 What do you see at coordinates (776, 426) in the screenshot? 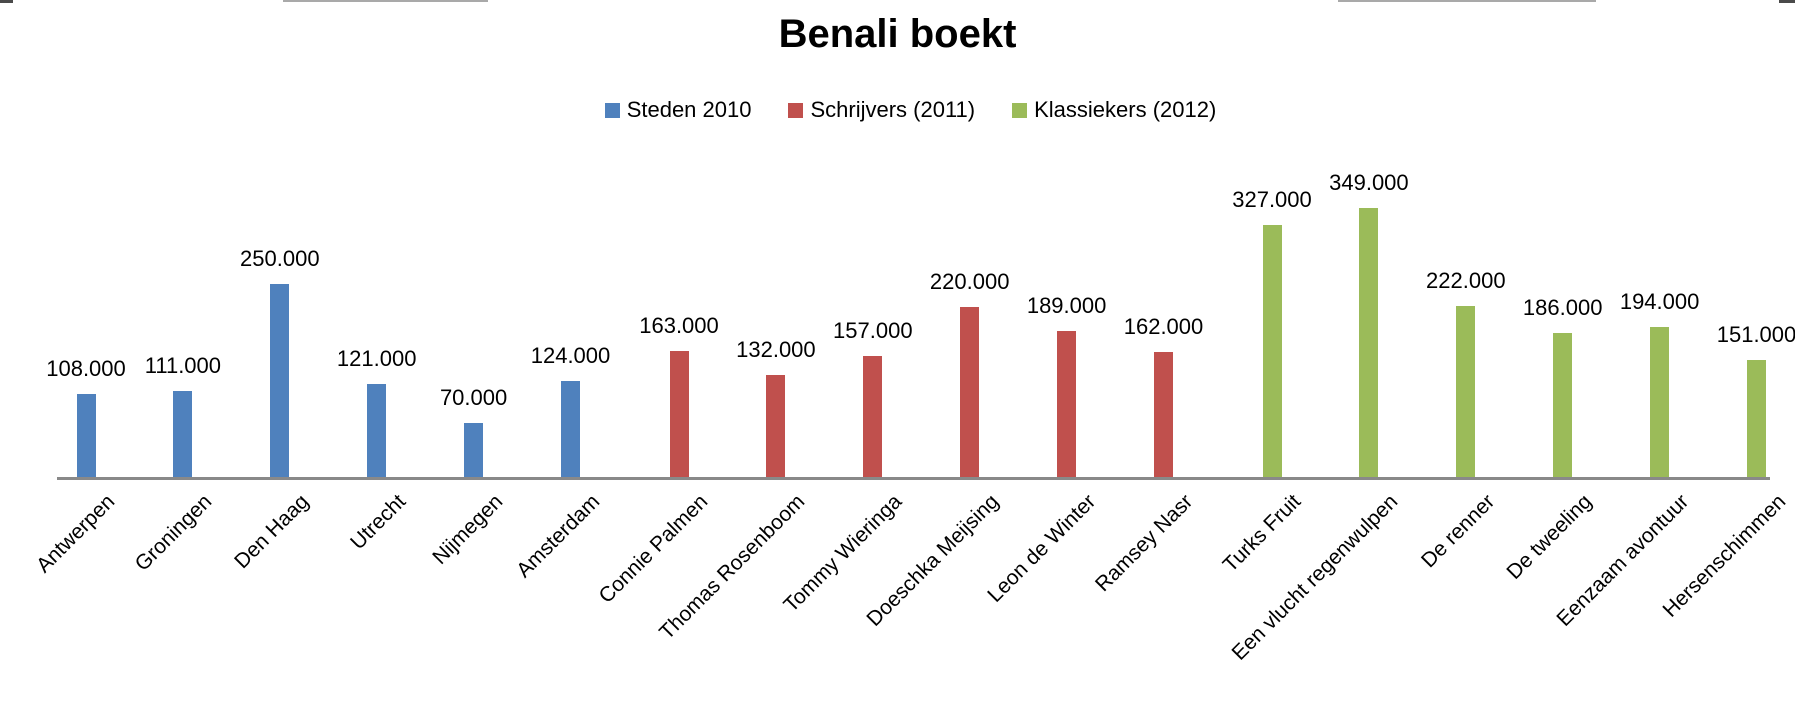
I see `bar-thomas-rosenboom` at bounding box center [776, 426].